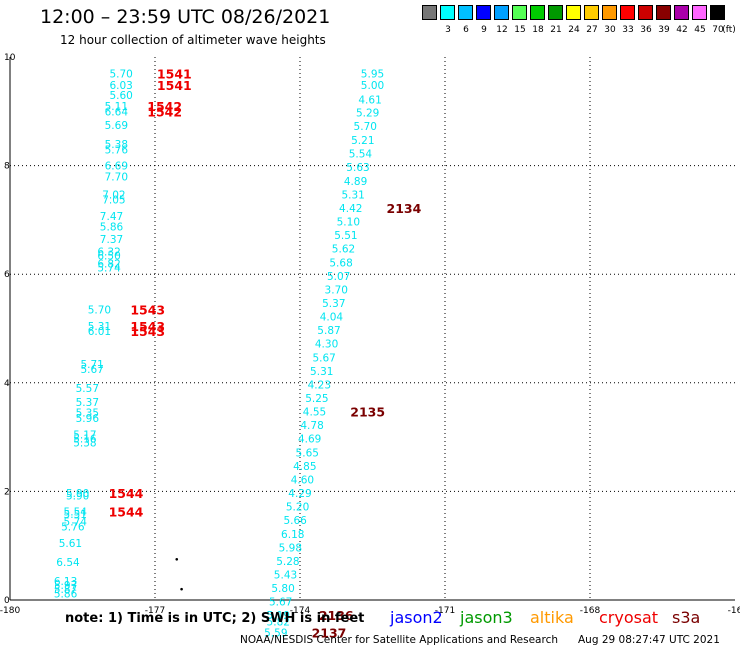 The height and width of the screenshot is (650, 740). What do you see at coordinates (155, 611) in the screenshot?
I see `x-tick-label: -177` at bounding box center [155, 611].